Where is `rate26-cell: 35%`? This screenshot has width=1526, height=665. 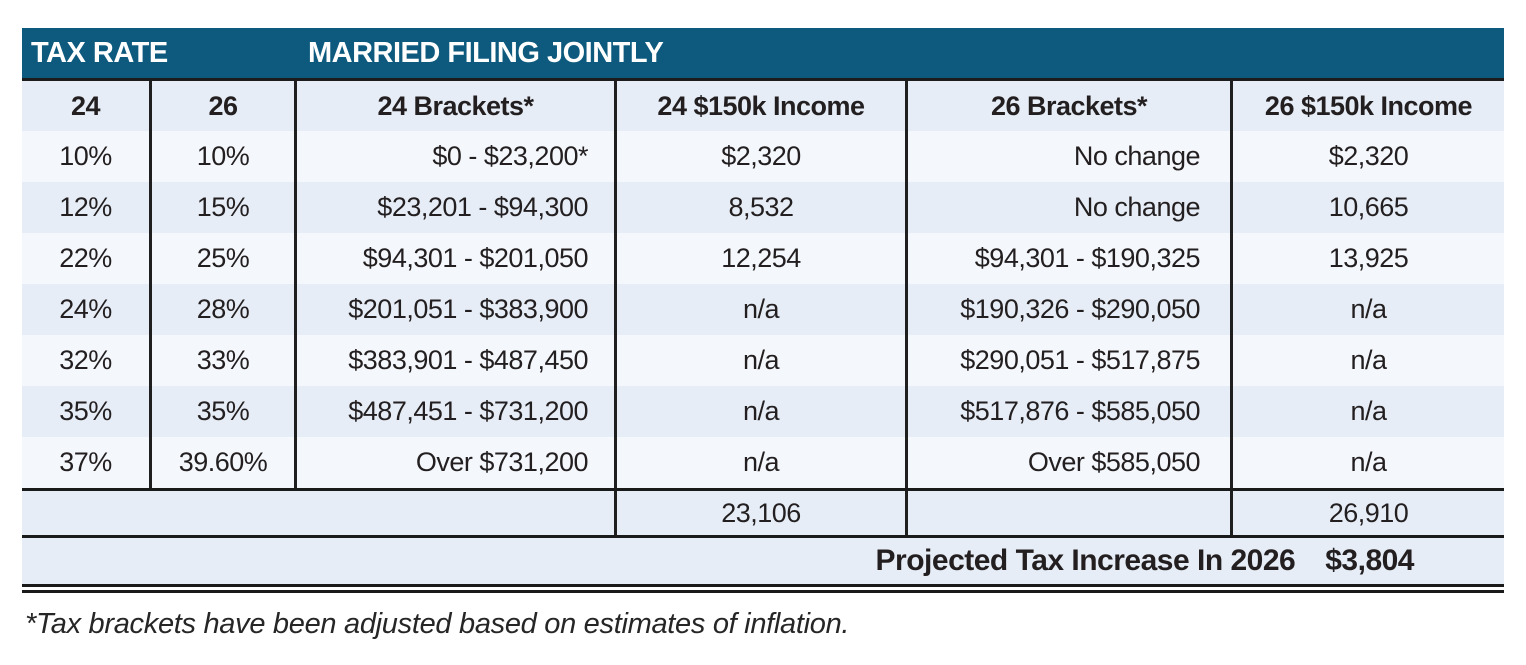 rate26-cell: 35% is located at coordinates (224, 411).